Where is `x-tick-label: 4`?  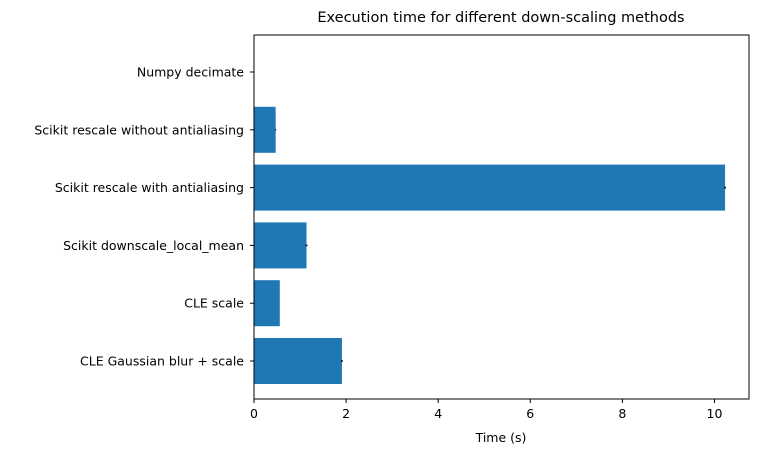 x-tick-label: 4 is located at coordinates (438, 413).